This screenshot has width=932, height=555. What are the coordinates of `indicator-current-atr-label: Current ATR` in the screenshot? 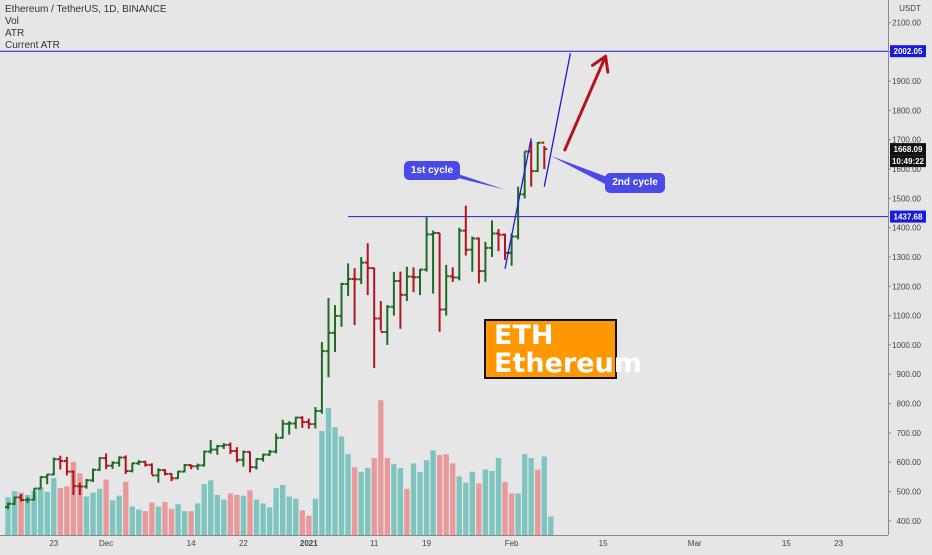 It's located at (32, 45).